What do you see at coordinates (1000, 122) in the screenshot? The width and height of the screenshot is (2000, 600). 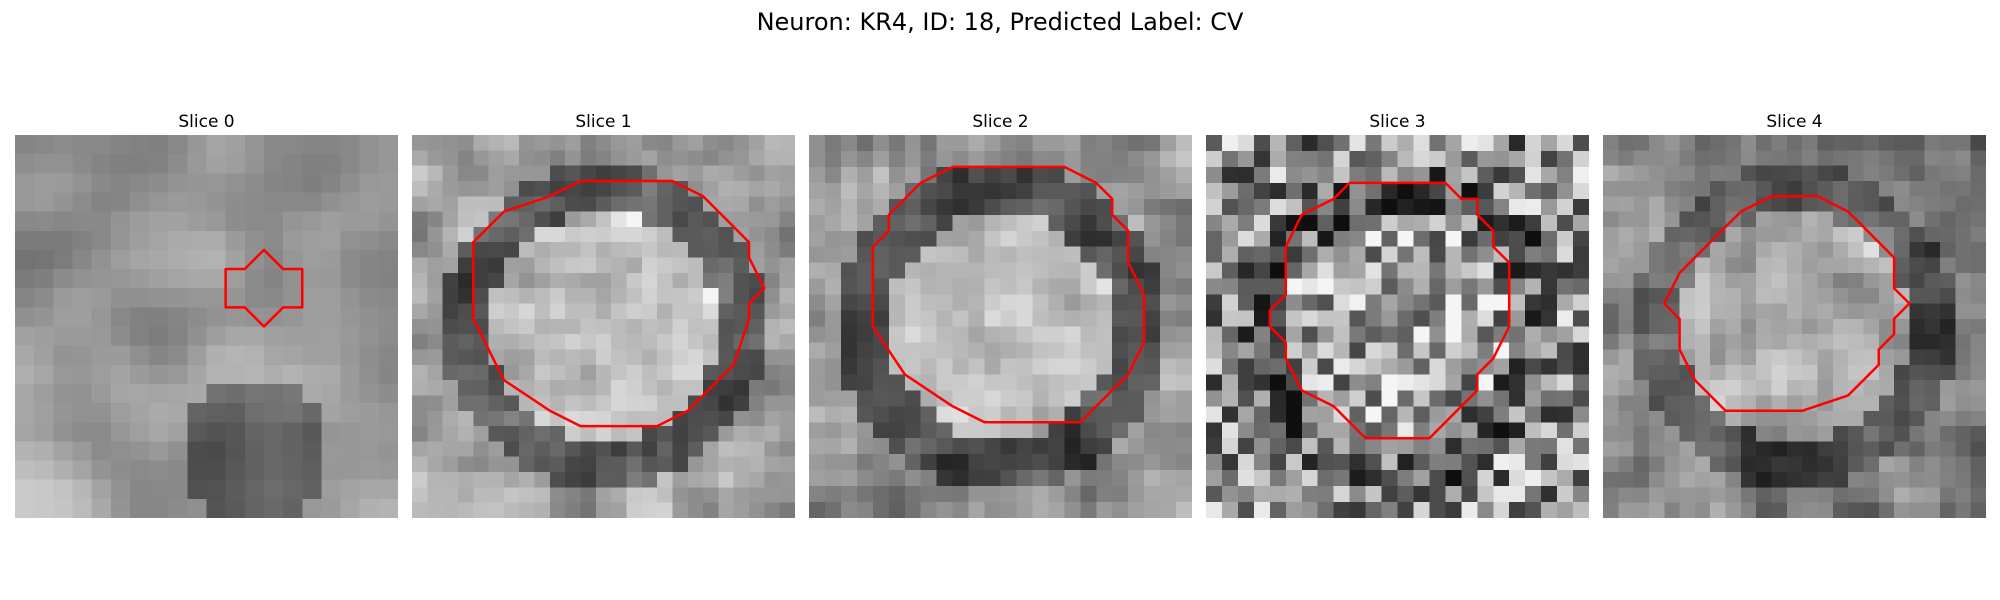 I see `slice-title-2: Slice 2` at bounding box center [1000, 122].